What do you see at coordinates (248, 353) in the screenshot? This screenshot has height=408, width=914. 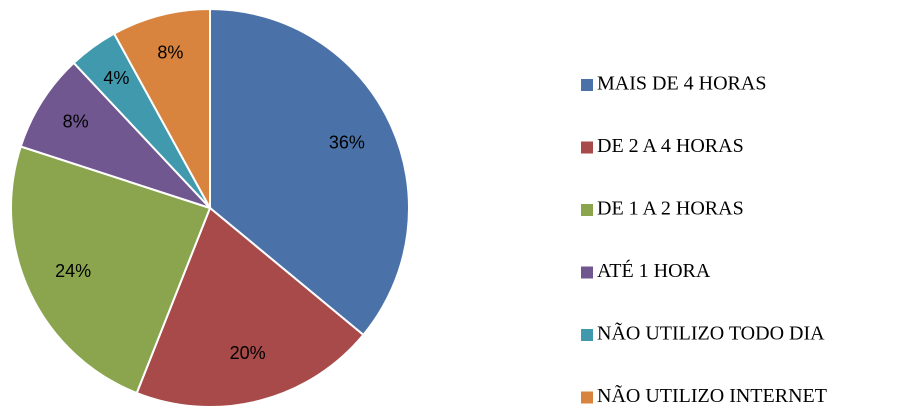 I see `data-label: 20%` at bounding box center [248, 353].